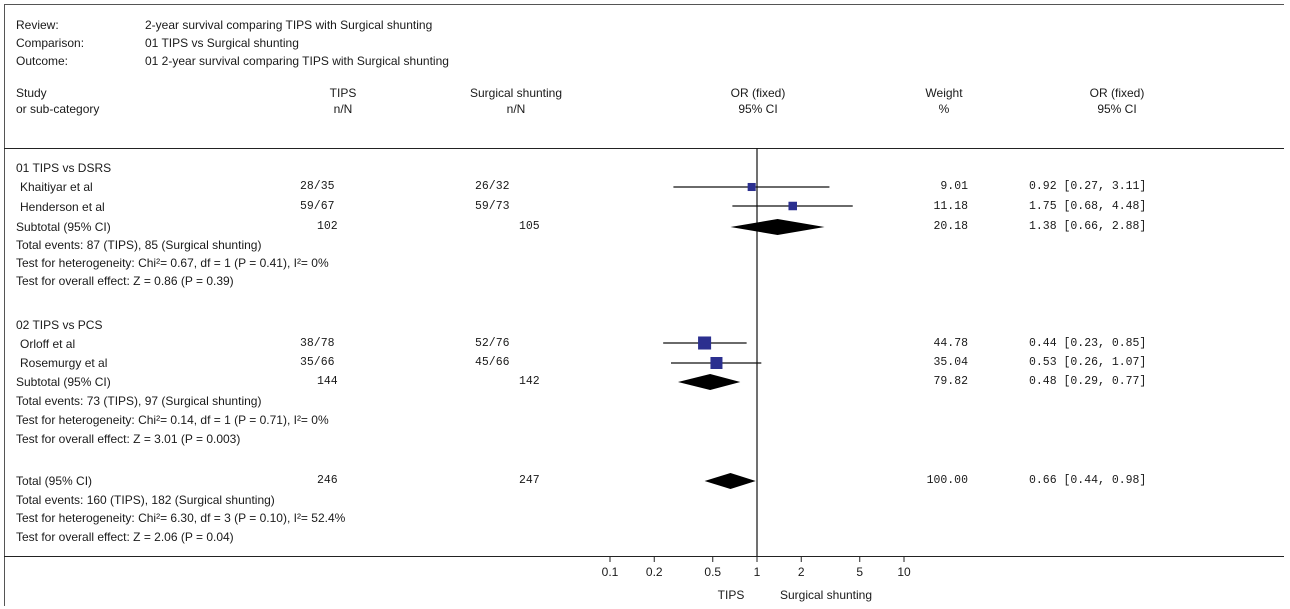  Describe the element at coordinates (712, 572) in the screenshot. I see `axis-tick-label: 0.5` at that location.